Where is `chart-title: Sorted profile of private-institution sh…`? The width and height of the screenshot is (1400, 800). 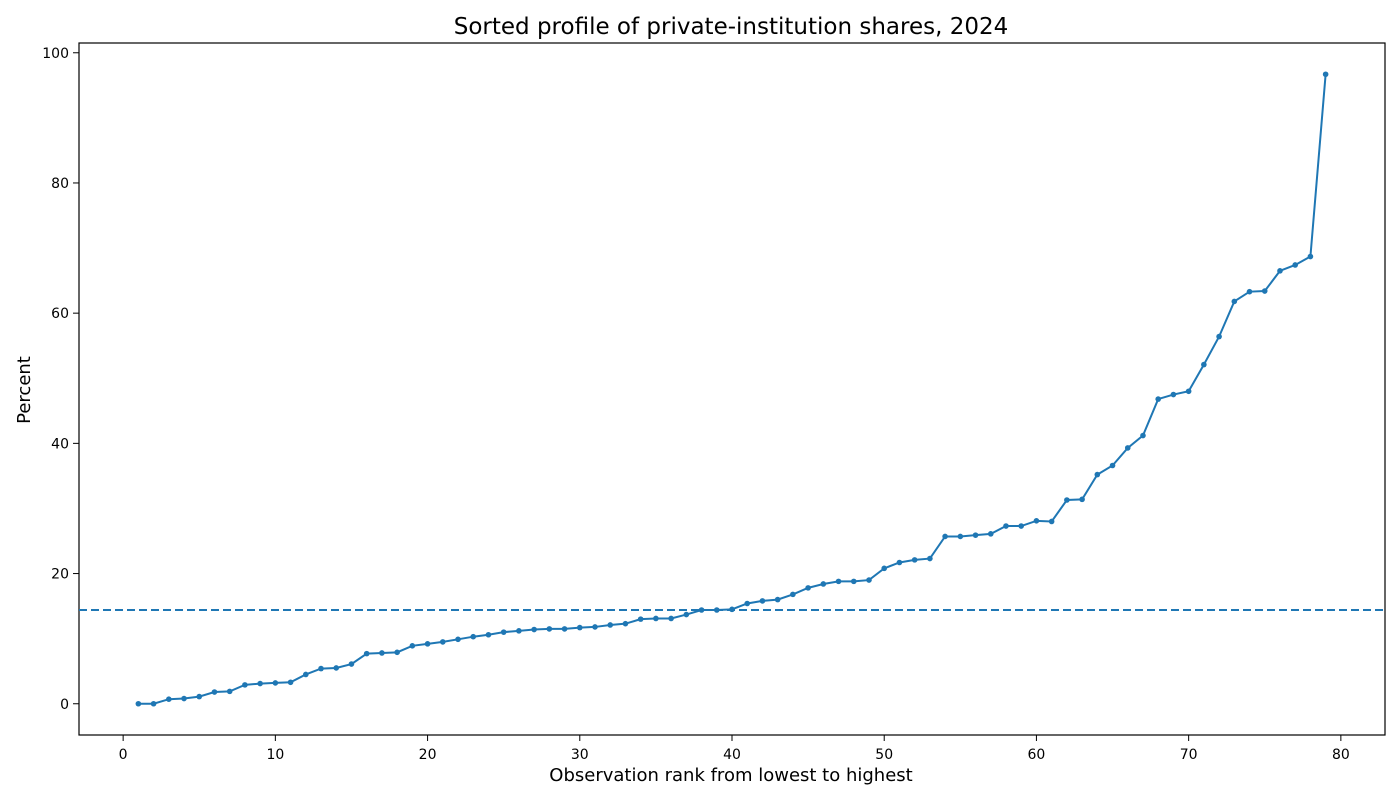 chart-title: Sorted profile of private-institution sh… is located at coordinates (731, 27).